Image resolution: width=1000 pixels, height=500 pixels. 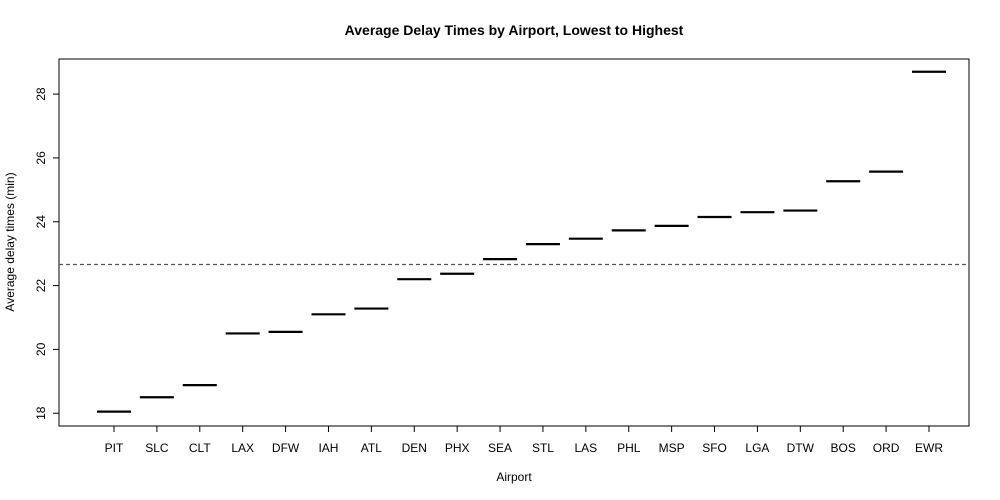 What do you see at coordinates (41, 286) in the screenshot?
I see `y-tick-label: 22` at bounding box center [41, 286].